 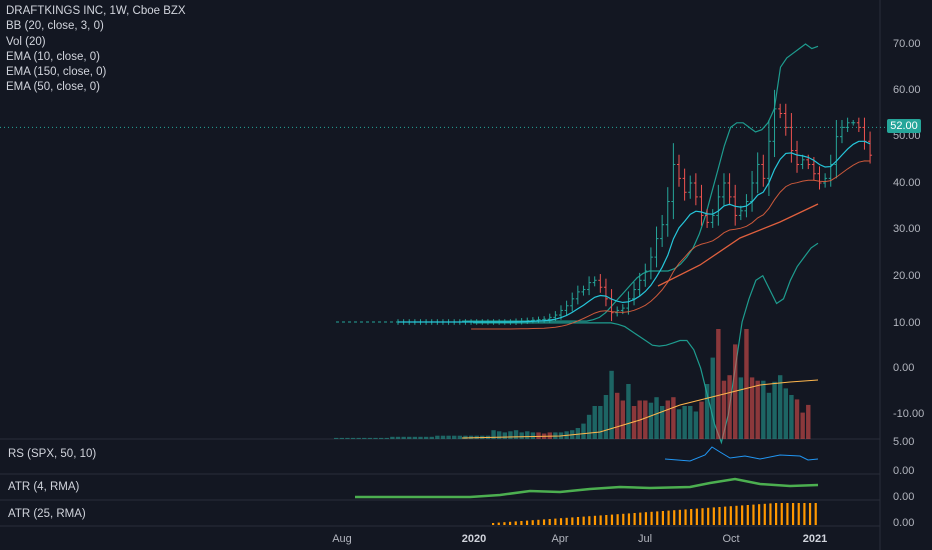 What do you see at coordinates (342, 539) in the screenshot?
I see `x-tick-aug: Aug` at bounding box center [342, 539].